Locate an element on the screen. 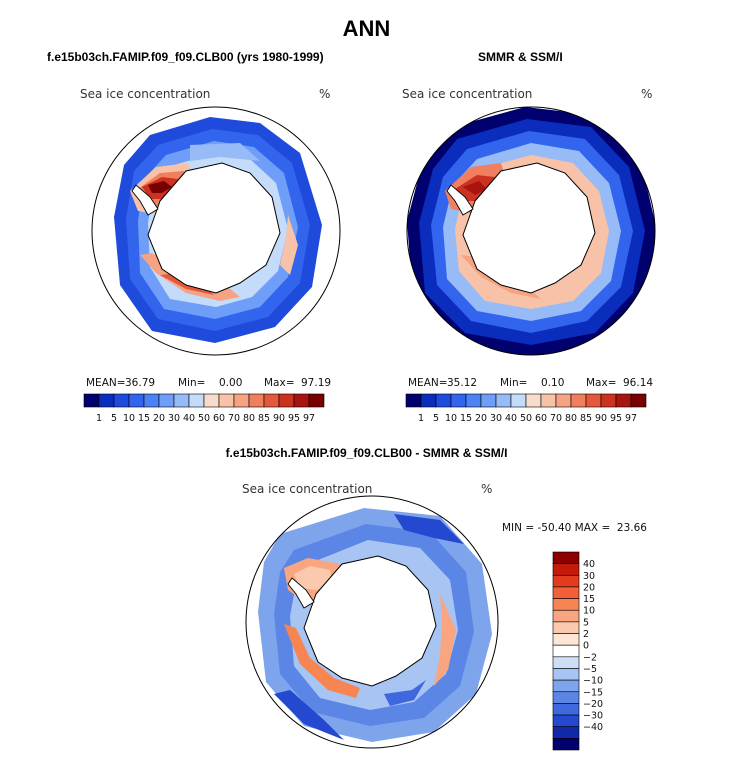 This screenshot has height=760, width=733. model-colorbar-tick-label: 15 is located at coordinates (144, 418).